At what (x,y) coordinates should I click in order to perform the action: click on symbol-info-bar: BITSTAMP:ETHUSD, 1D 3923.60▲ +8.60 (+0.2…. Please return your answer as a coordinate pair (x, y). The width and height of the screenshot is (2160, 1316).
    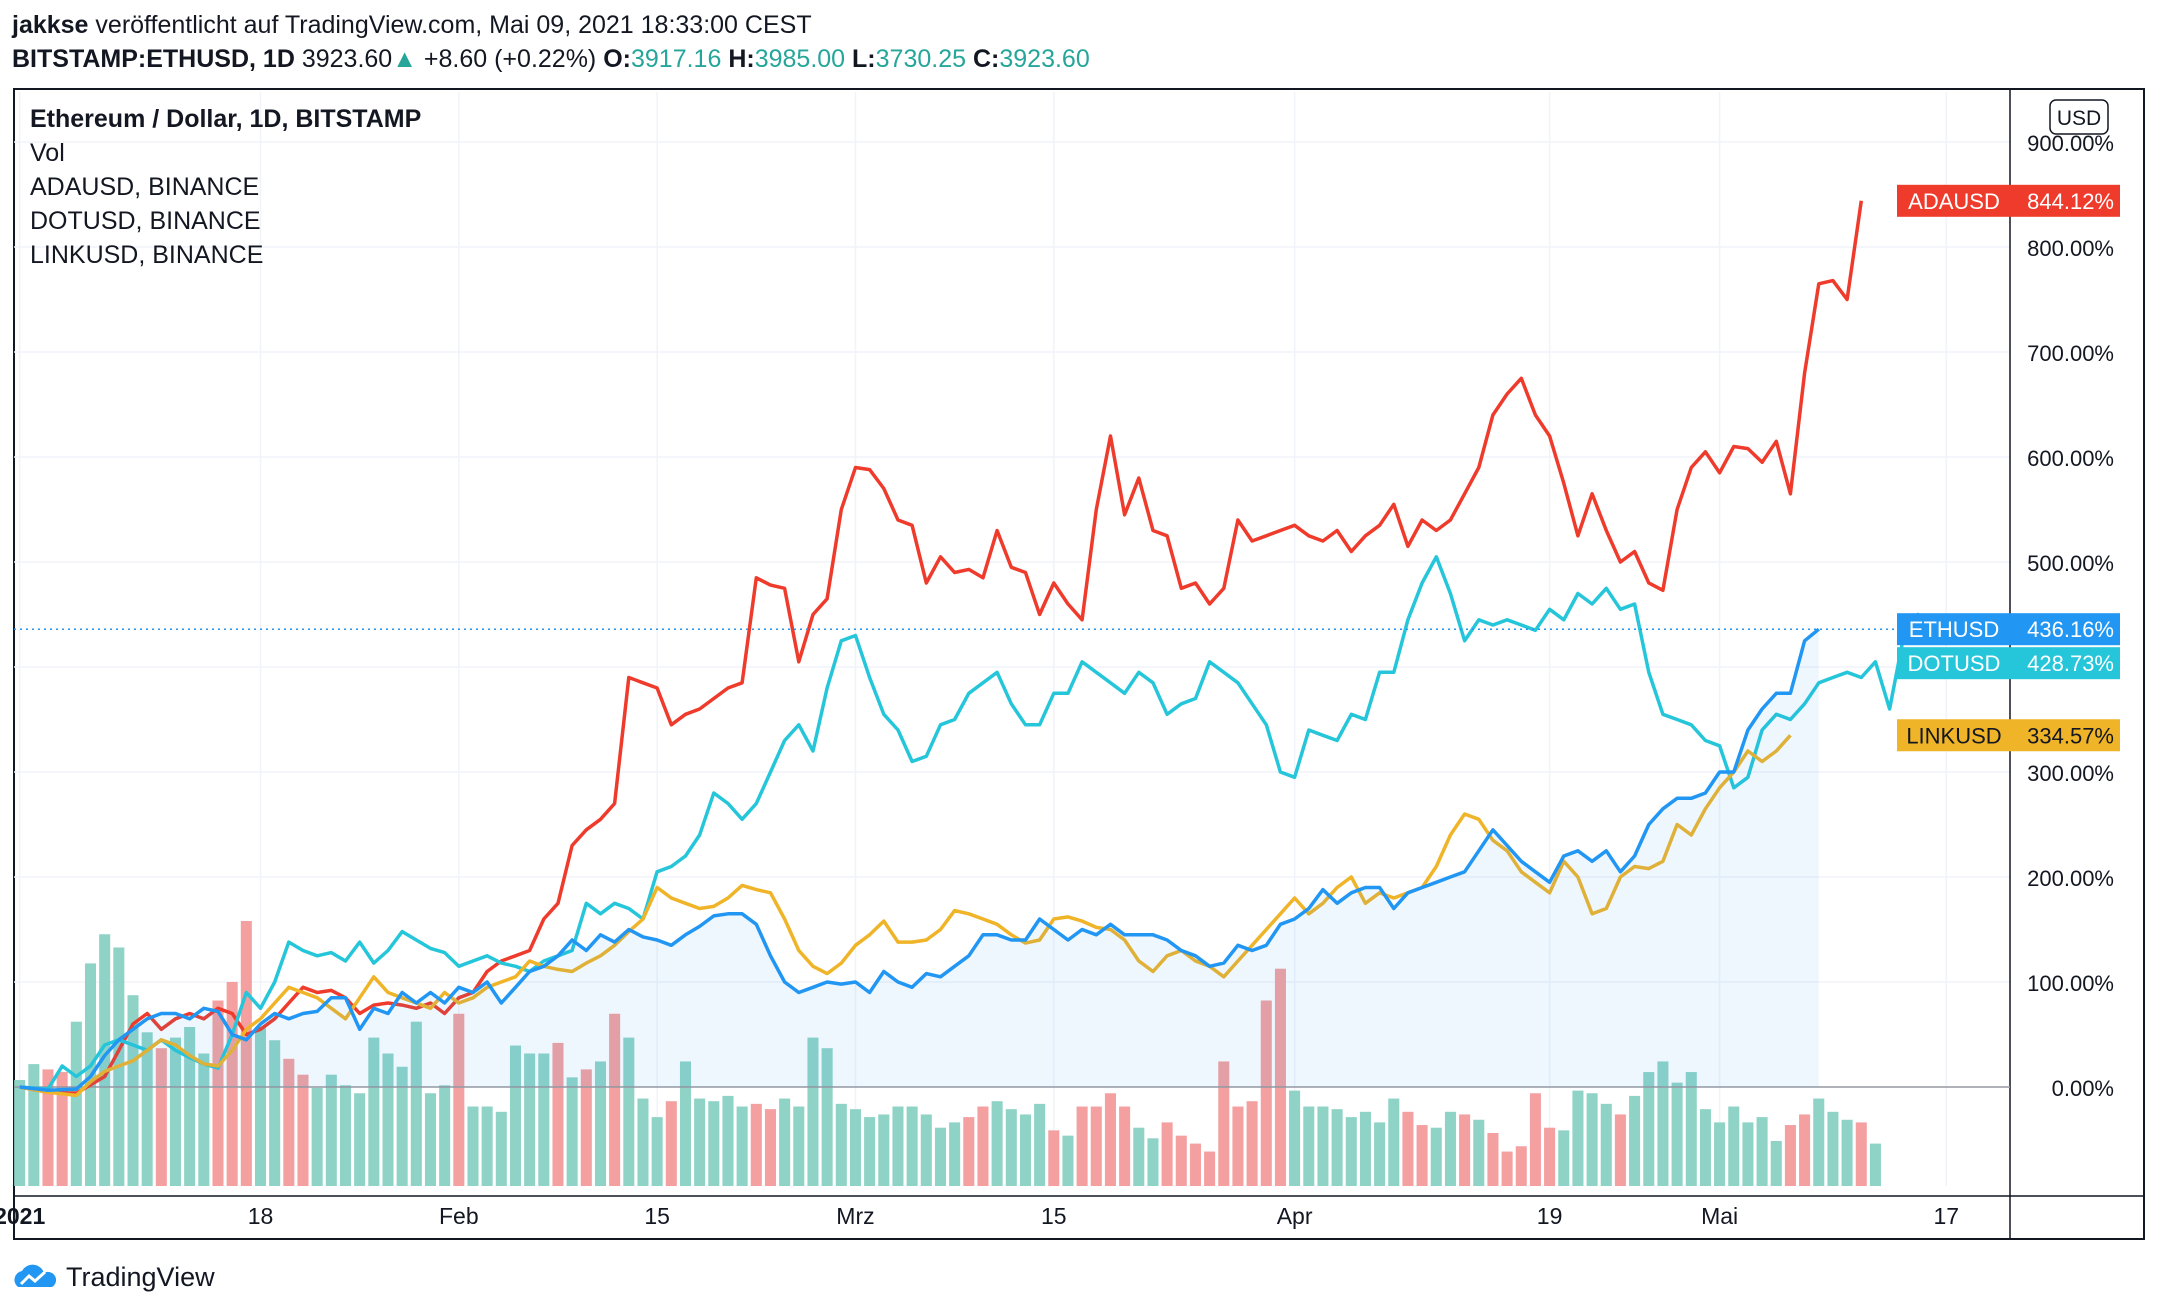
    Looking at the image, I should click on (551, 59).